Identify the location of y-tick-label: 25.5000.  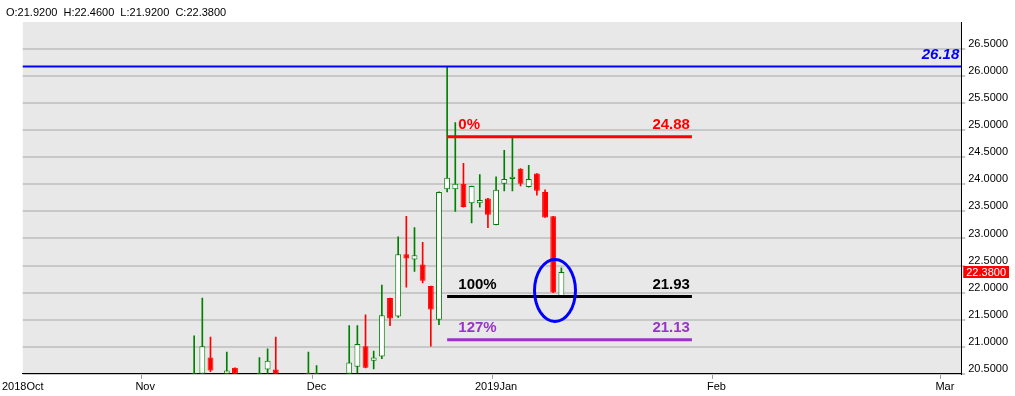
(988, 97).